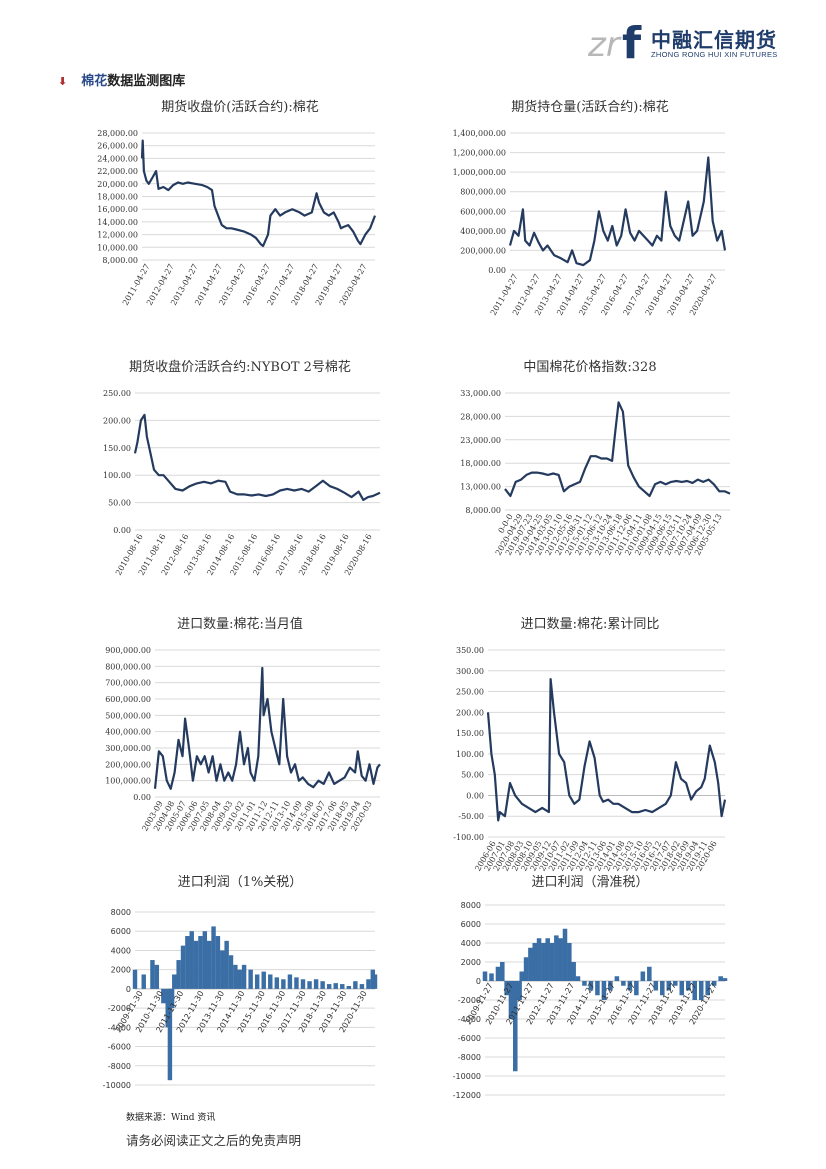 Image resolution: width=826 pixels, height=1169 pixels. I want to click on y-tick-label: 8,000.00, so click(483, 510).